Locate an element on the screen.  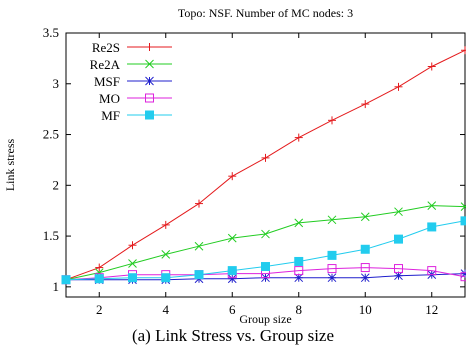
legend-label: MO is located at coordinates (109, 98).